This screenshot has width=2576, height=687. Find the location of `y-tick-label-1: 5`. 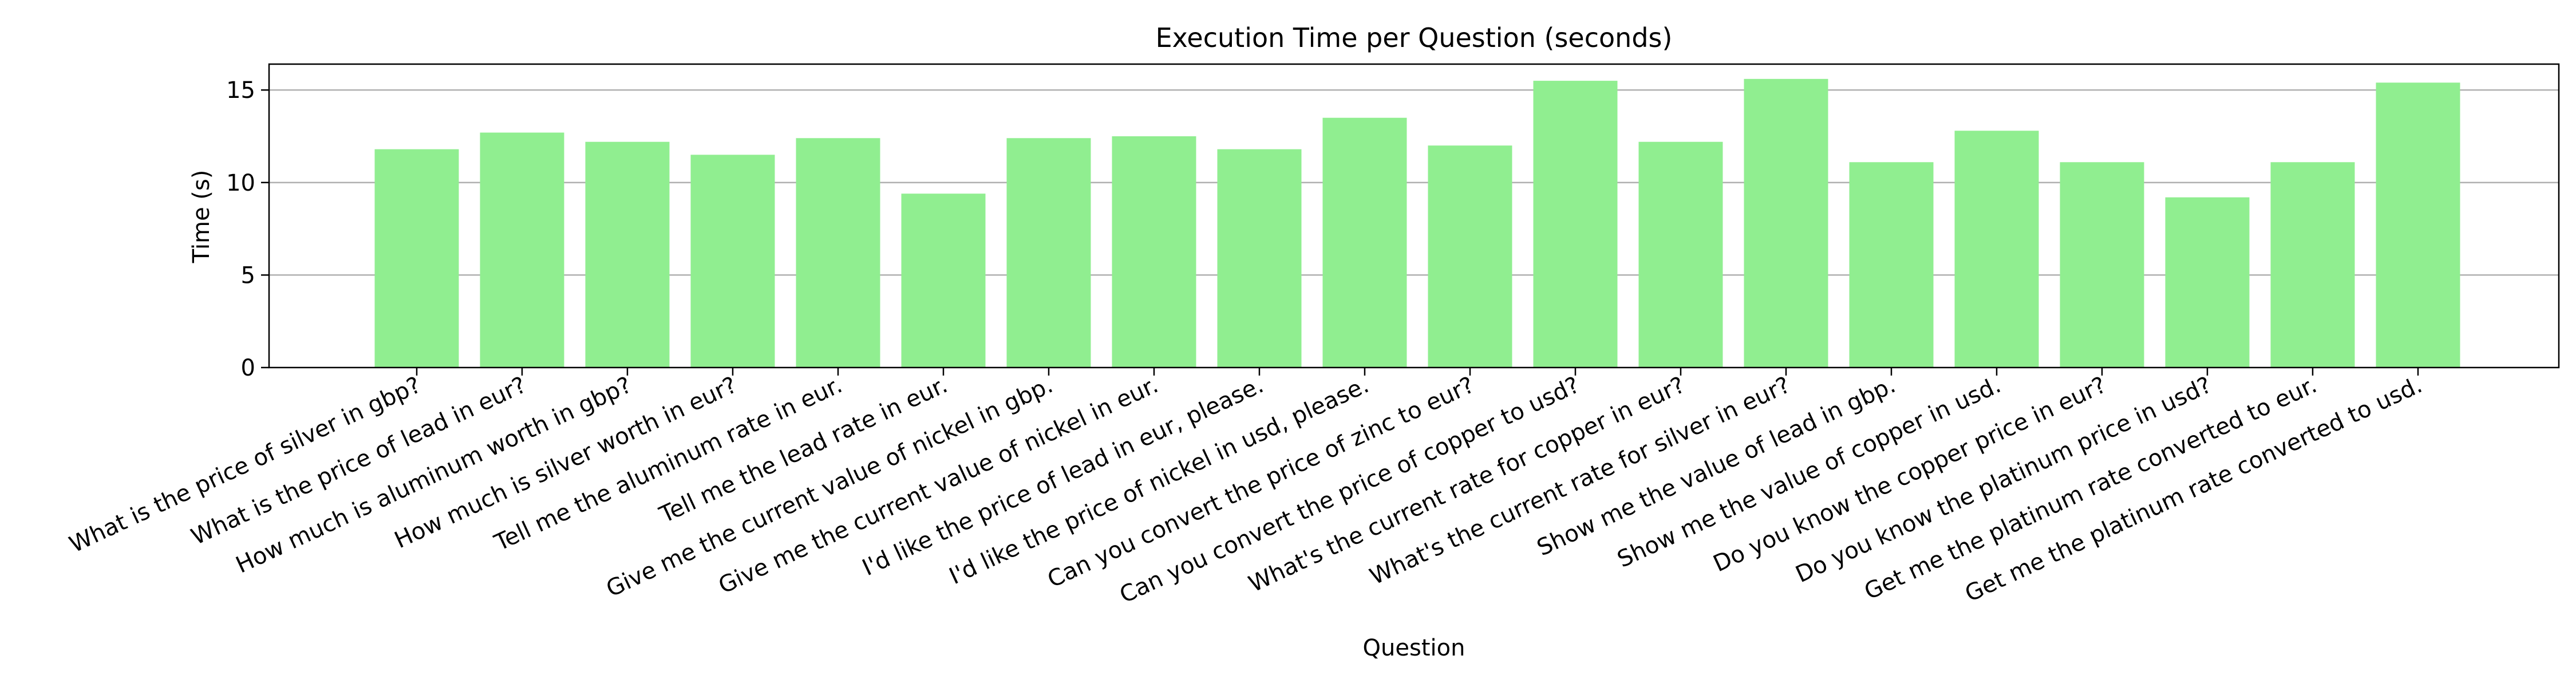

y-tick-label-1: 5 is located at coordinates (248, 275).